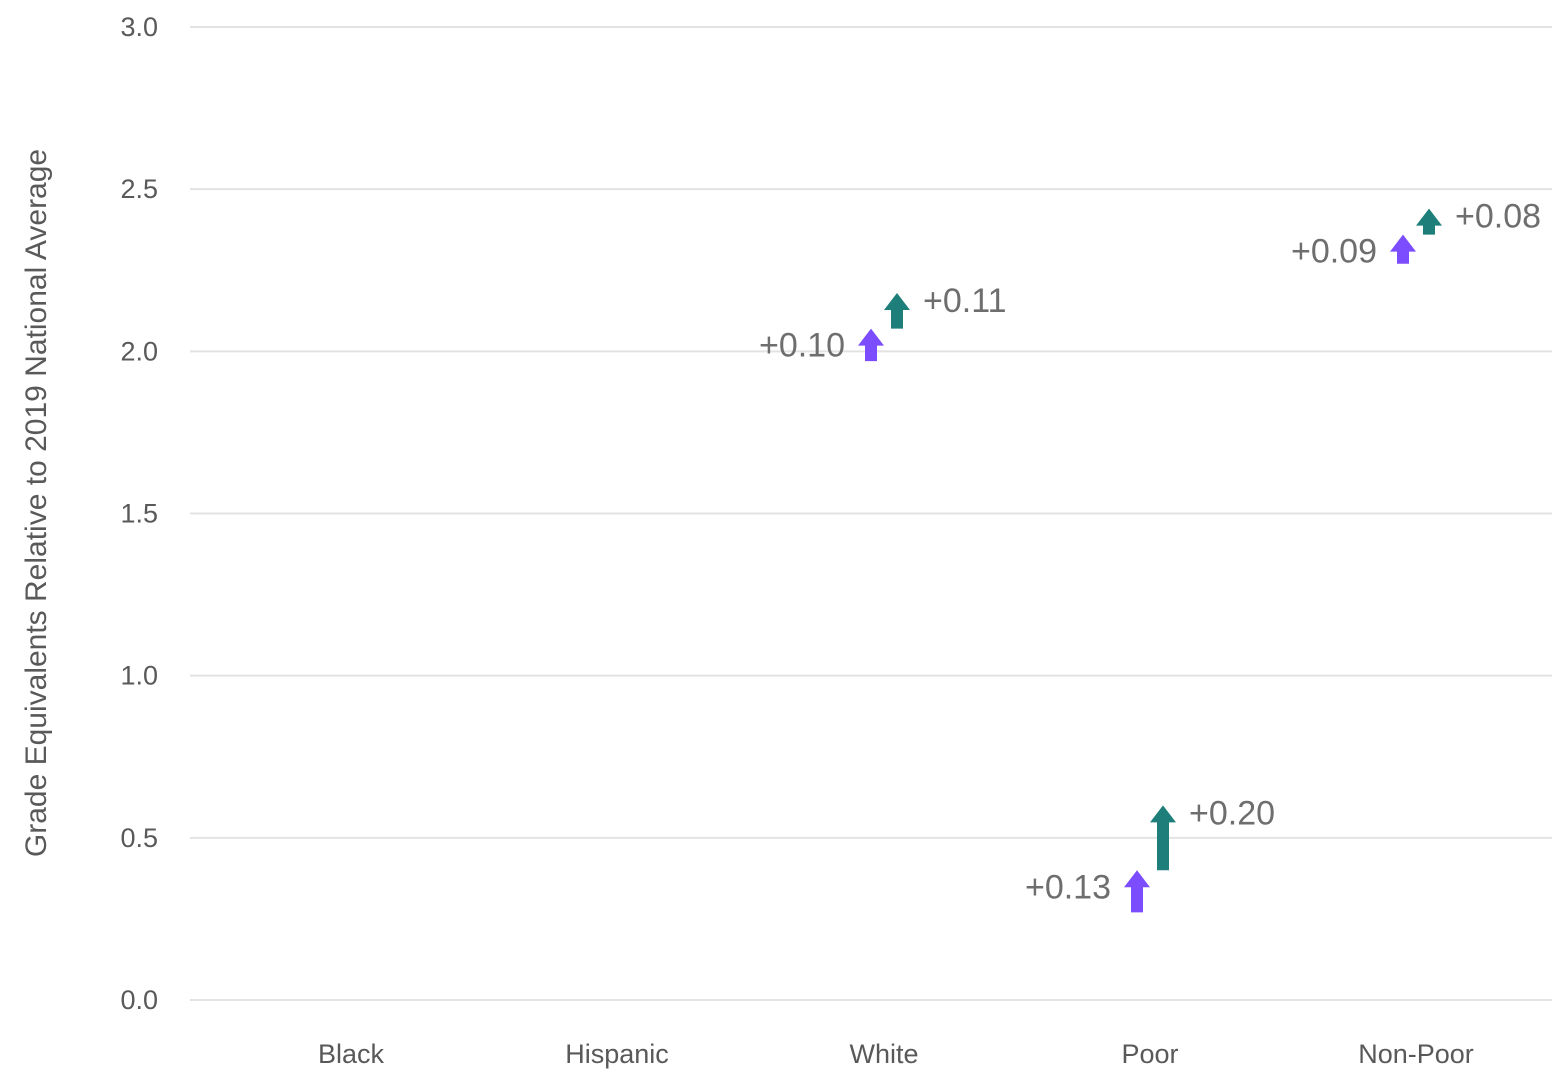 The image size is (1552, 1078). Describe the element at coordinates (1068, 887) in the screenshot. I see `data-label: +0.13` at that location.